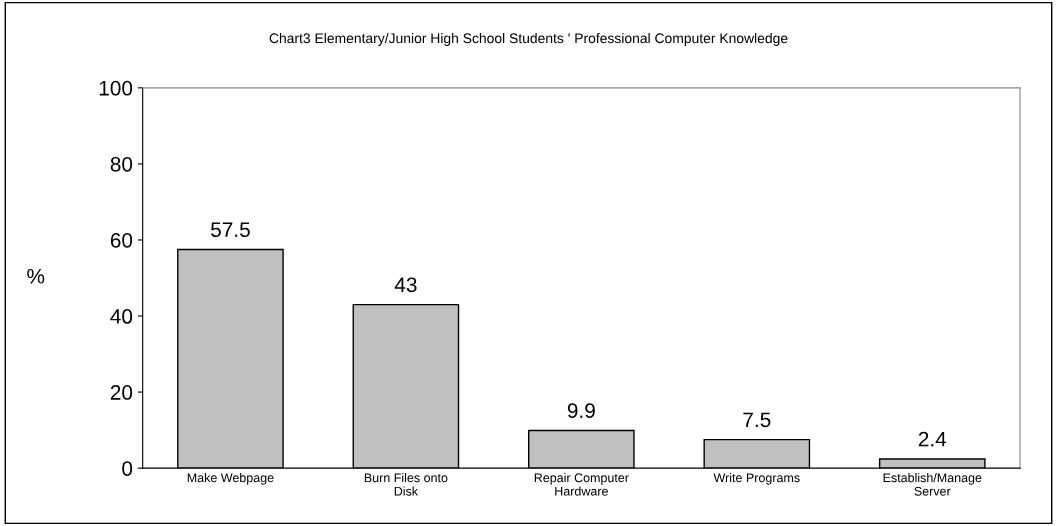 The image size is (1057, 526). I want to click on y-tick-label: 20, so click(121, 392).